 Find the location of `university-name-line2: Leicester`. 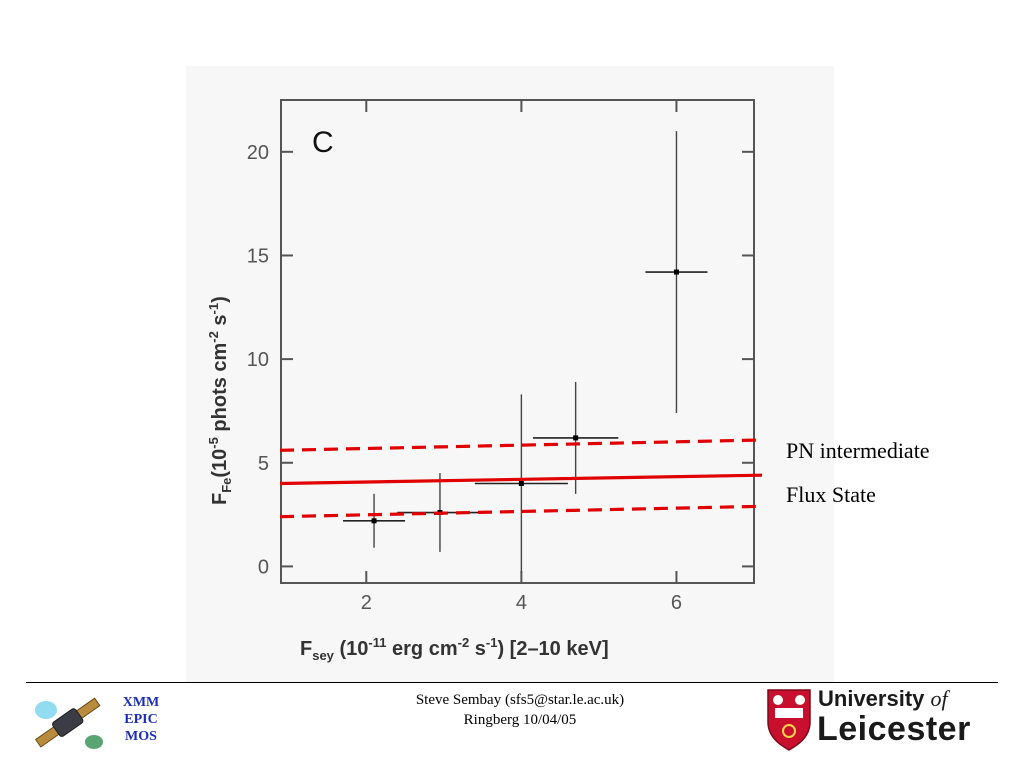

university-name-line2: Leicester is located at coordinates (894, 729).